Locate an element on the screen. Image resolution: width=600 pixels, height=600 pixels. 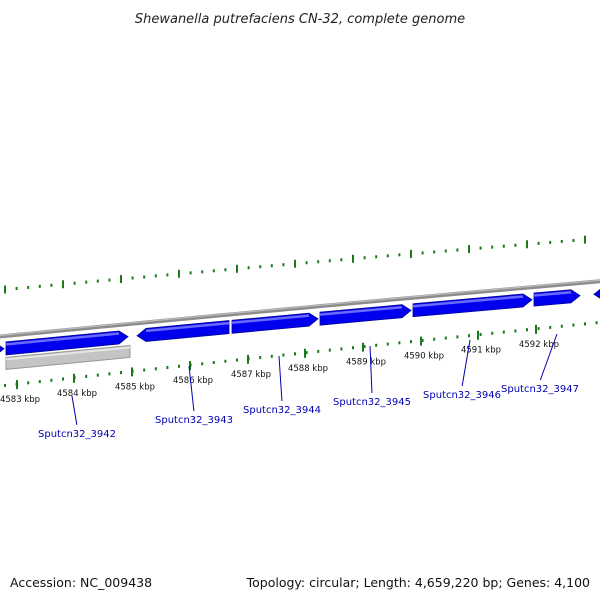
scale-label: 4589 kbp is located at coordinates (366, 363).